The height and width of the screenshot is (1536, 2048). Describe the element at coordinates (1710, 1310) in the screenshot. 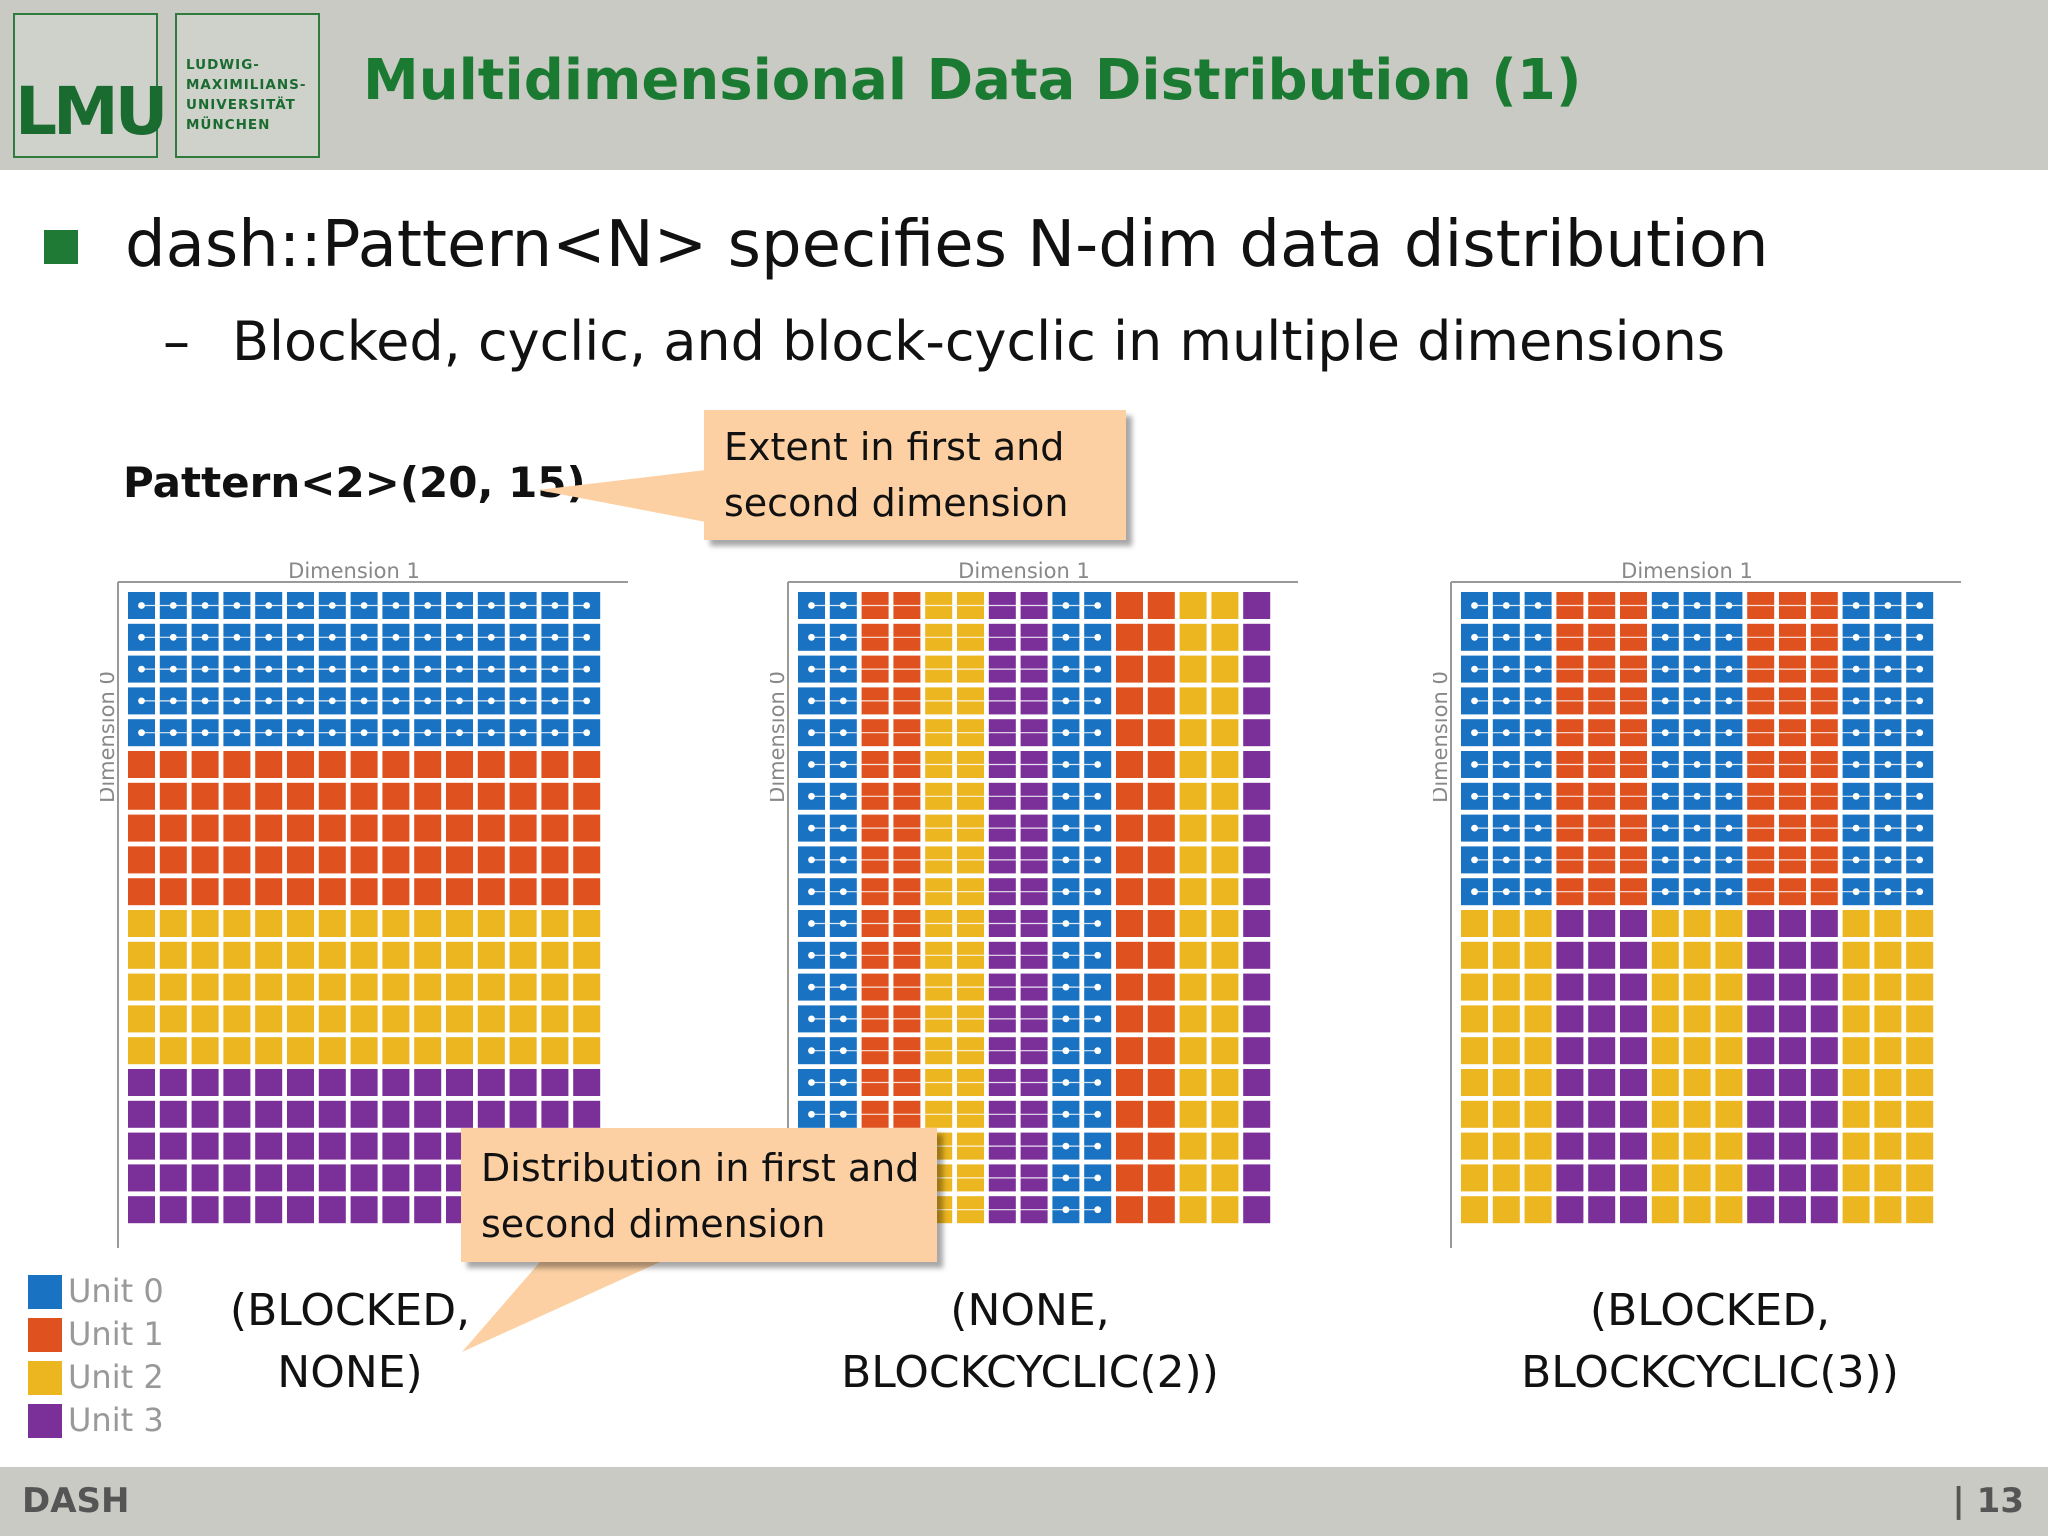

I see `distribution-label-line: (BLOCKED,` at that location.